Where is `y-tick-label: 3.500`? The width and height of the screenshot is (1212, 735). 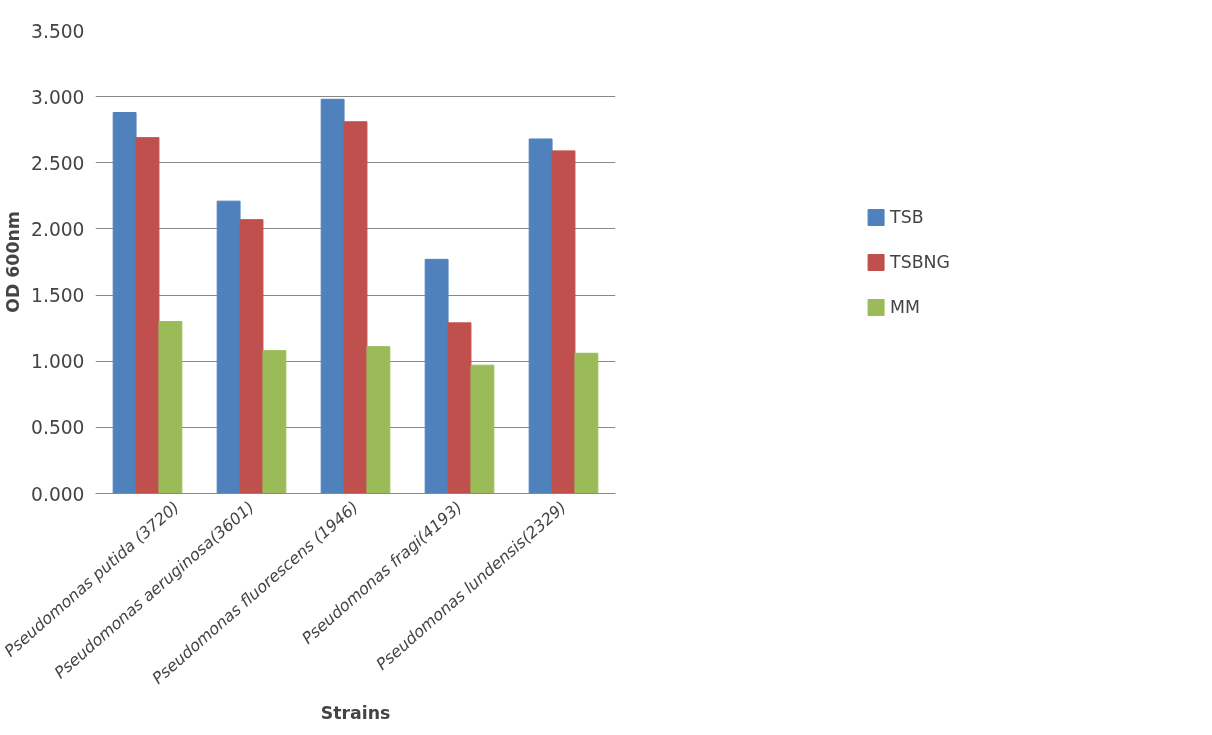
y-tick-label: 3.500 is located at coordinates (58, 31).